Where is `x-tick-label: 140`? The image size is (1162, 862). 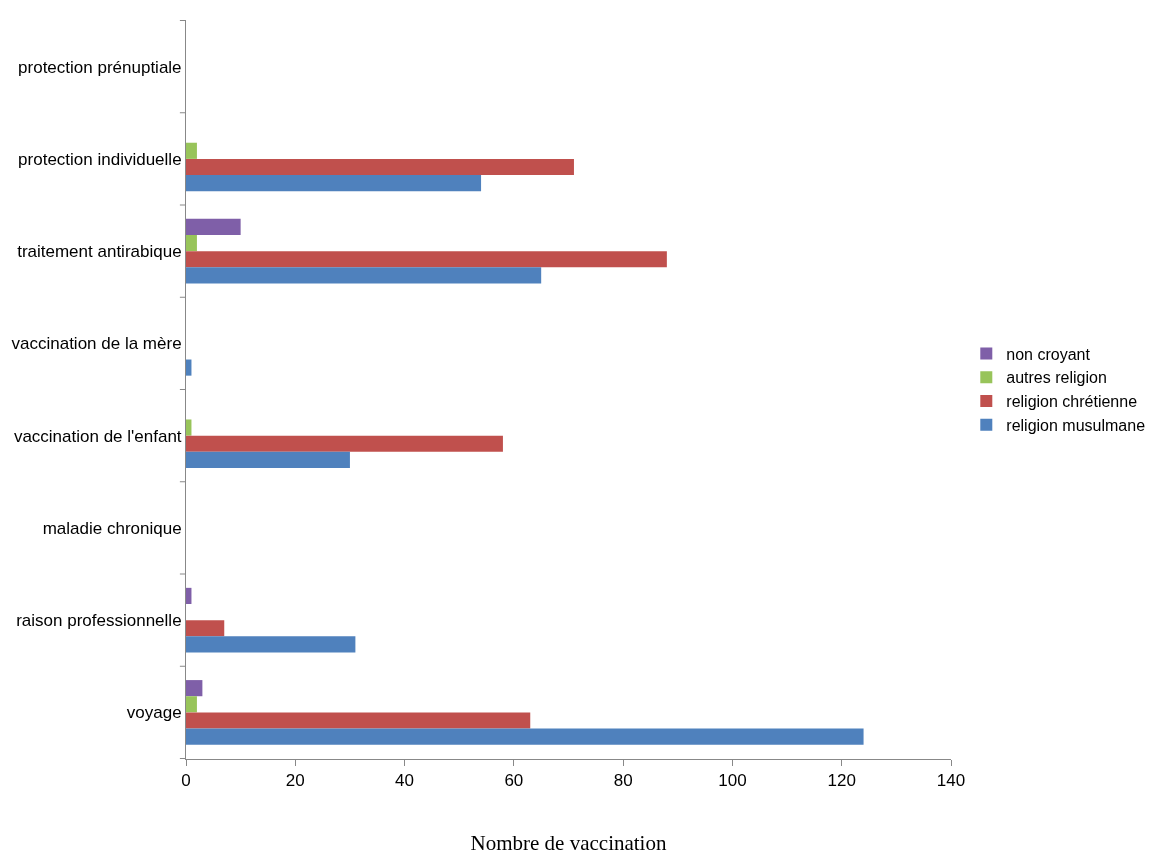
x-tick-label: 140 is located at coordinates (951, 781).